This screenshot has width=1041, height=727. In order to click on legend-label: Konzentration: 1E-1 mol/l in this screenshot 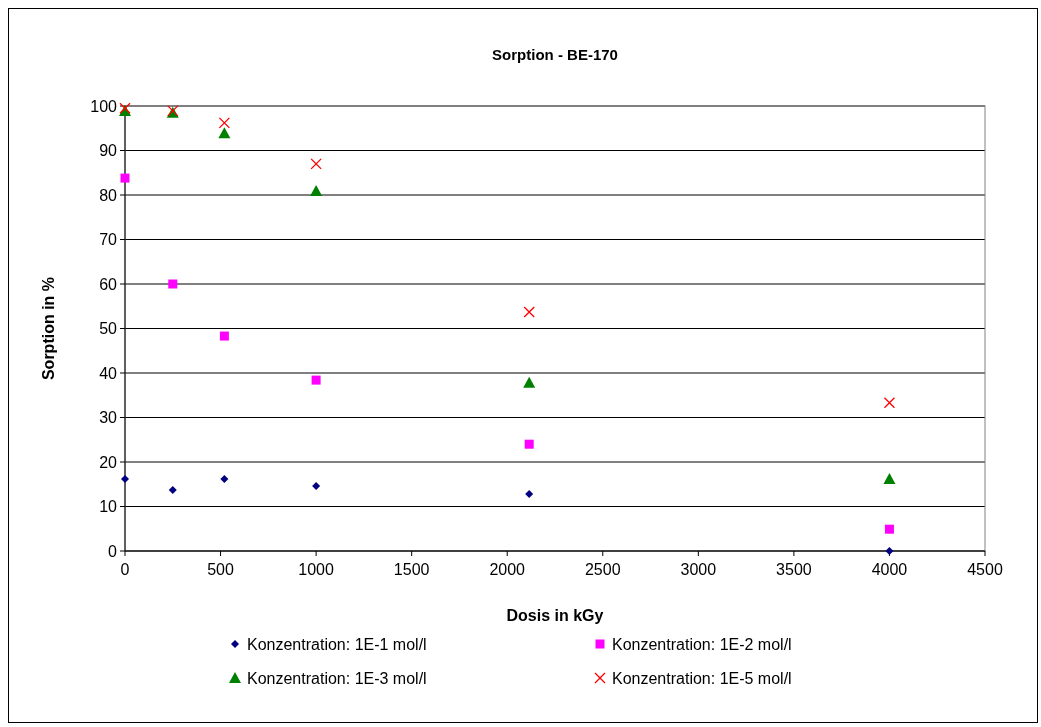, I will do `click(337, 644)`.